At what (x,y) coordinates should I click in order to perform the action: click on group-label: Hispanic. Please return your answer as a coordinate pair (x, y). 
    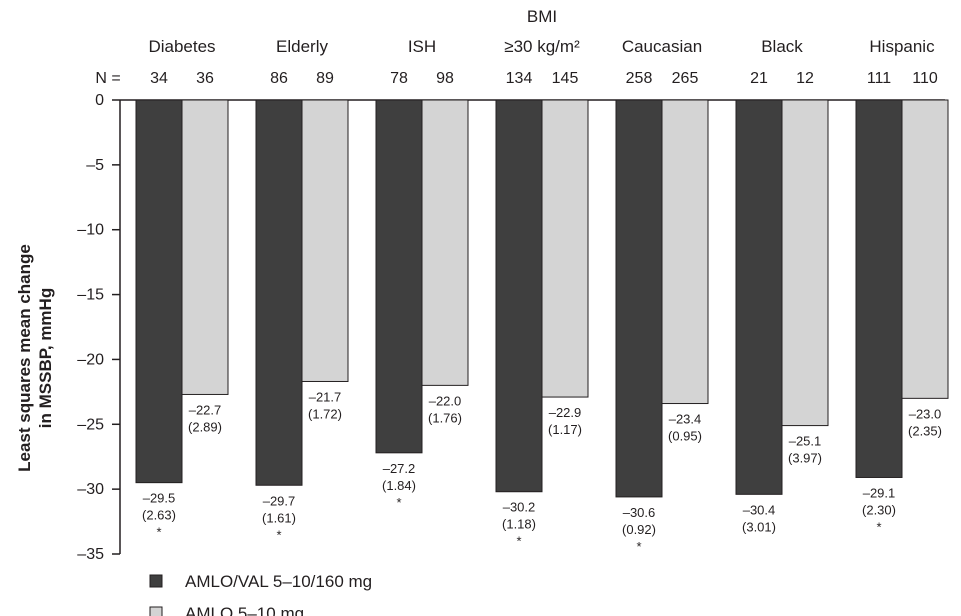
    Looking at the image, I should click on (902, 46).